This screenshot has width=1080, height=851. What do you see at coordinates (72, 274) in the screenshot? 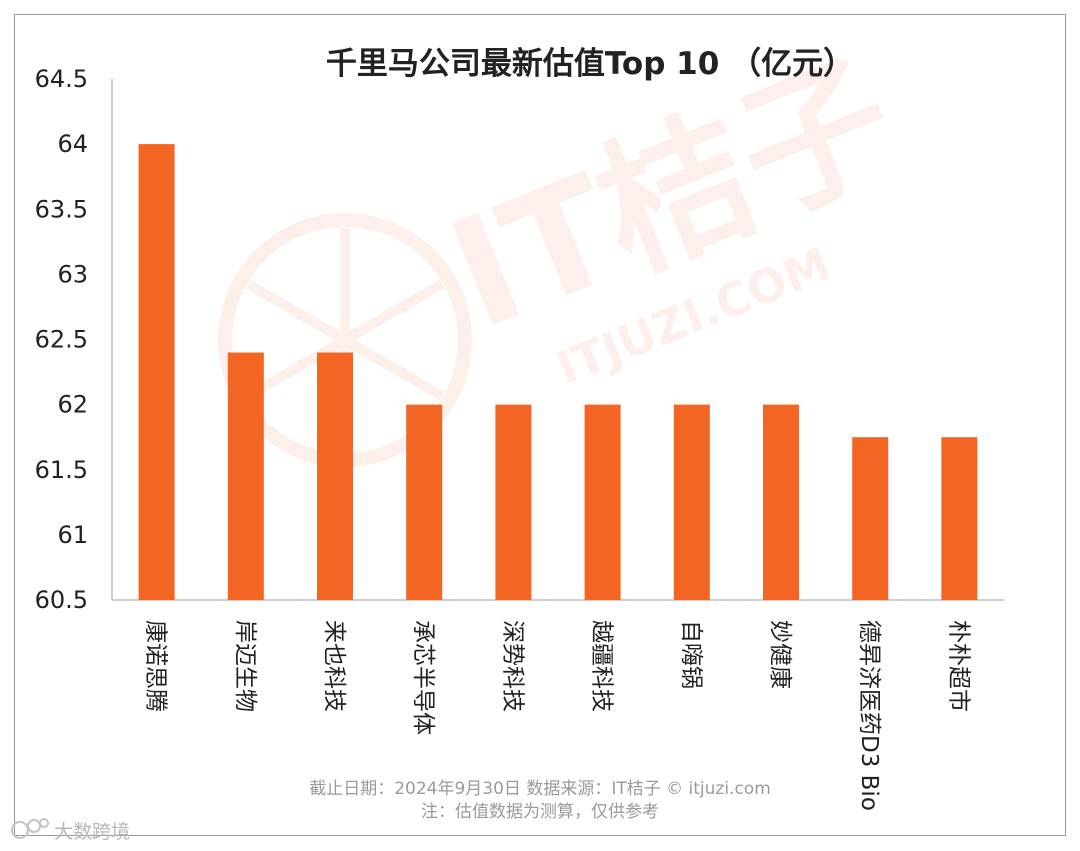
I see `y-tick-label: 63` at bounding box center [72, 274].